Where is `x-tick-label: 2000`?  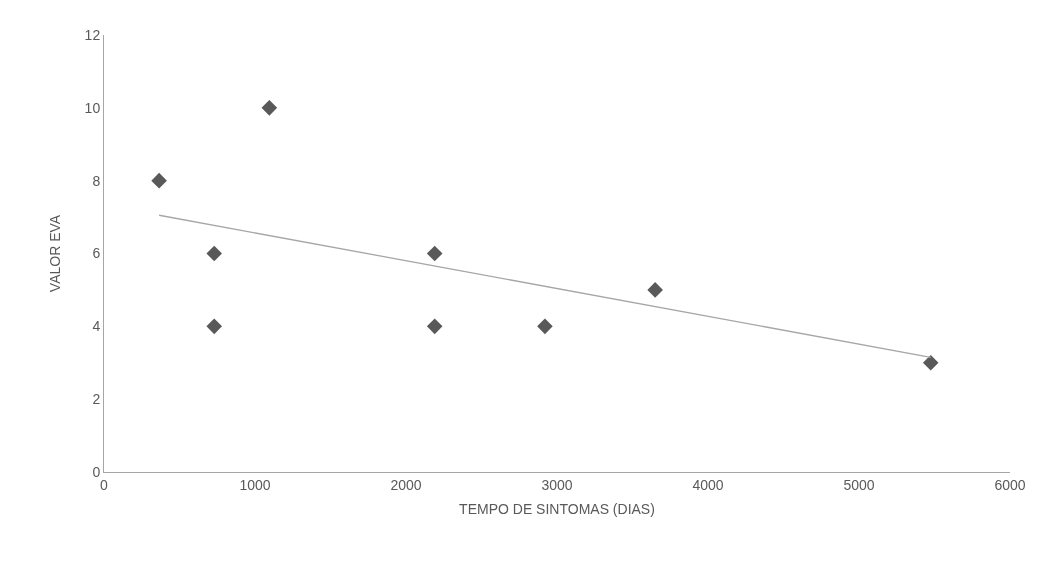
x-tick-label: 2000 is located at coordinates (406, 484).